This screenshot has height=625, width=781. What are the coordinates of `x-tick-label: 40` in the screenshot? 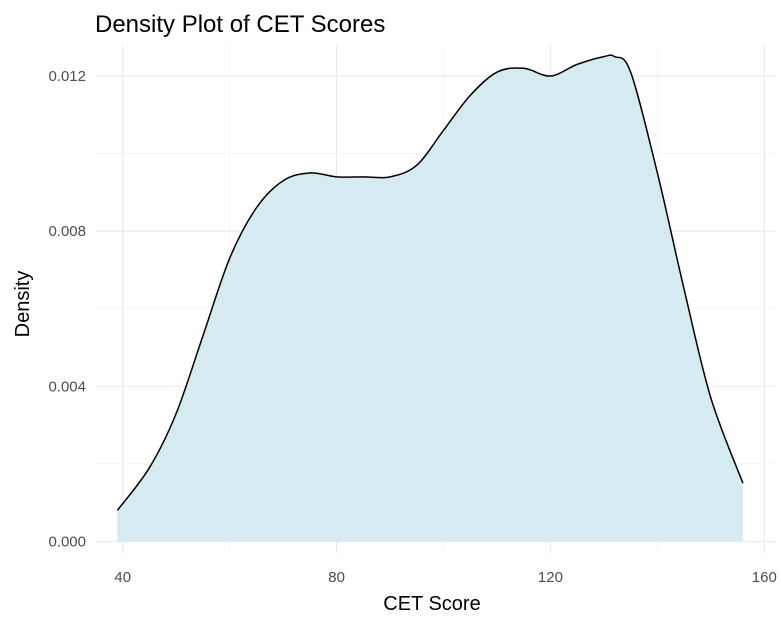 It's located at (122, 577).